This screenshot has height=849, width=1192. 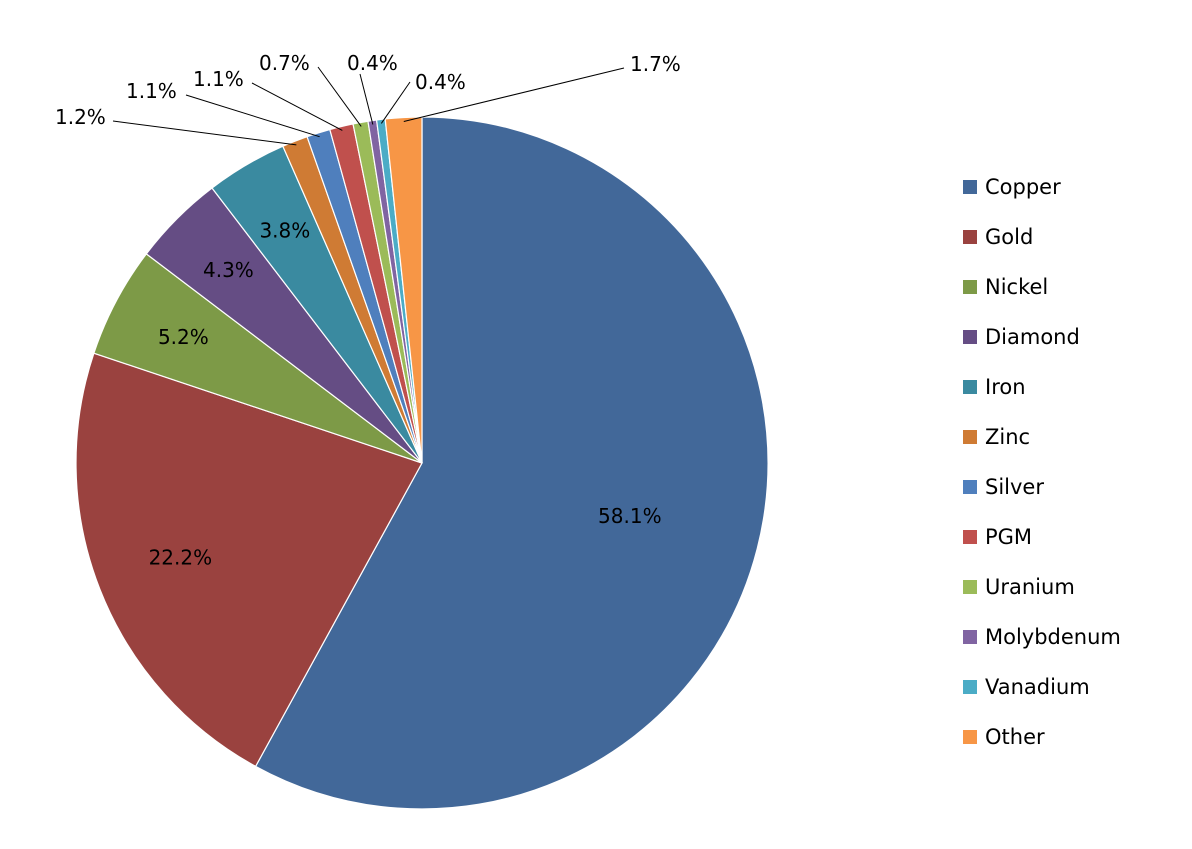 What do you see at coordinates (284, 63) in the screenshot?
I see `data-label-uranium: 0.7%` at bounding box center [284, 63].